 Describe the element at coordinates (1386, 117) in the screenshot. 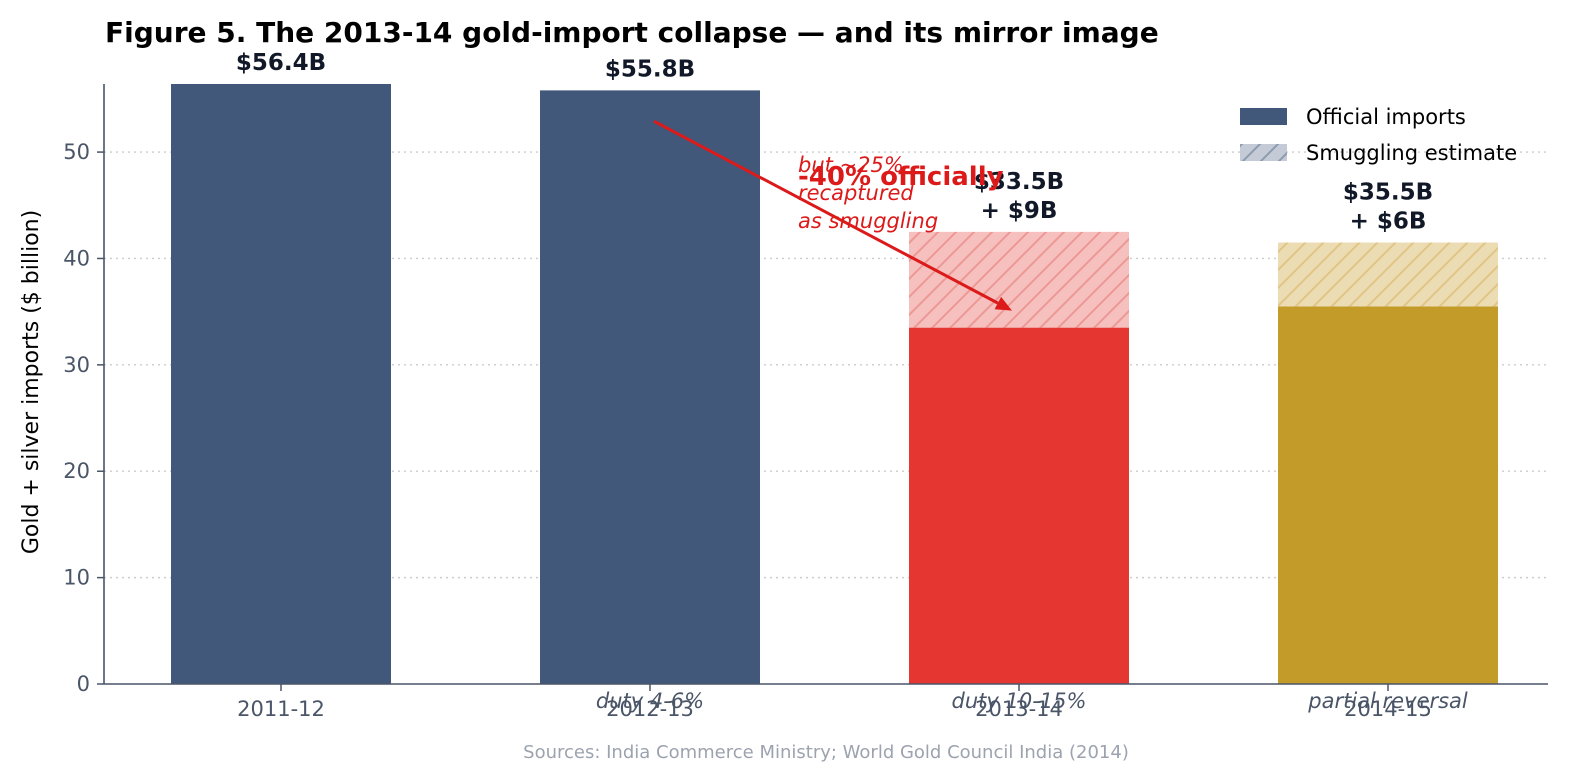

I see `legend-label: Official imports` at that location.